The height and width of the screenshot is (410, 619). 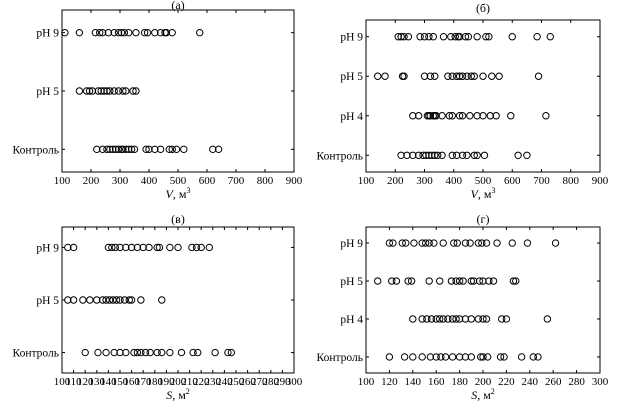 What do you see at coordinates (120, 382) in the screenshot?
I see `x-tick-label: 150` at bounding box center [120, 382].